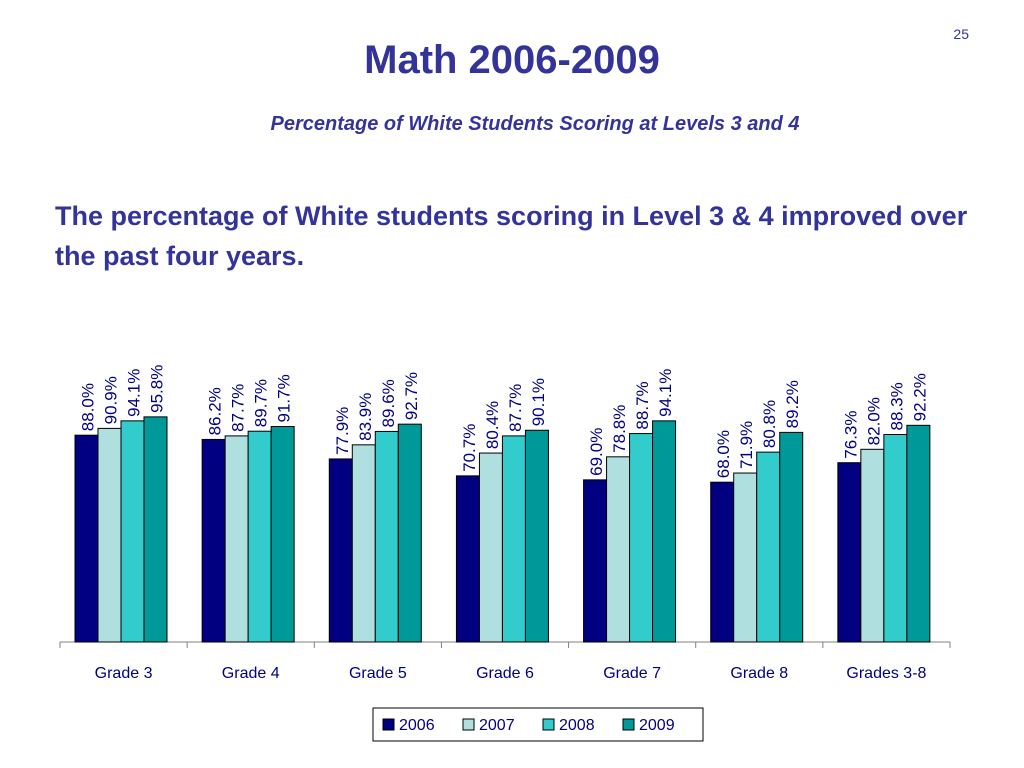 The width and height of the screenshot is (1024, 768). Describe the element at coordinates (284, 398) in the screenshot. I see `data-label: 91.7%` at that location.